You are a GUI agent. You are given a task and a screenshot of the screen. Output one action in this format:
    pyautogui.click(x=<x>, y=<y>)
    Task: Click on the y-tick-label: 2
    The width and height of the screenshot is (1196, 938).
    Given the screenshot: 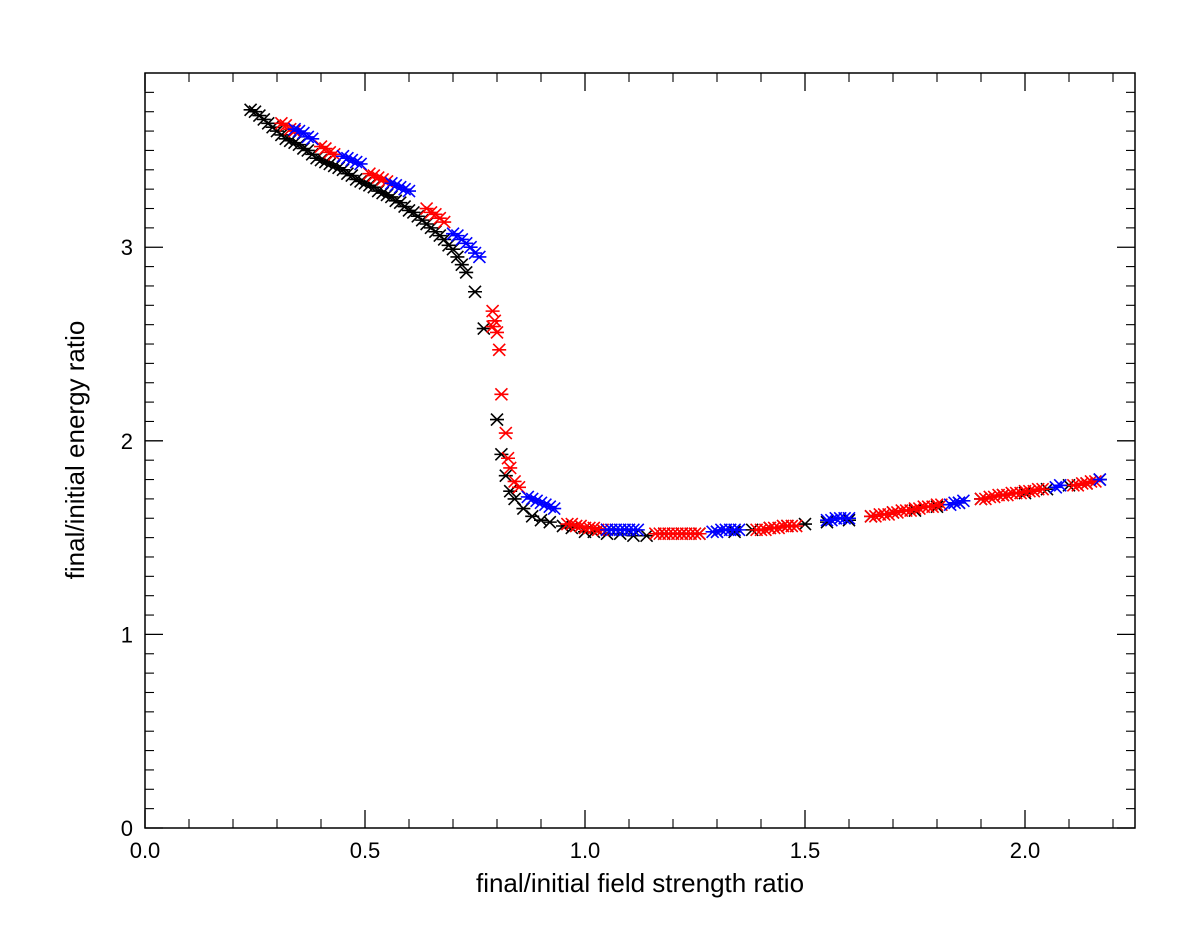 What is the action you would take?
    pyautogui.click(x=127, y=441)
    